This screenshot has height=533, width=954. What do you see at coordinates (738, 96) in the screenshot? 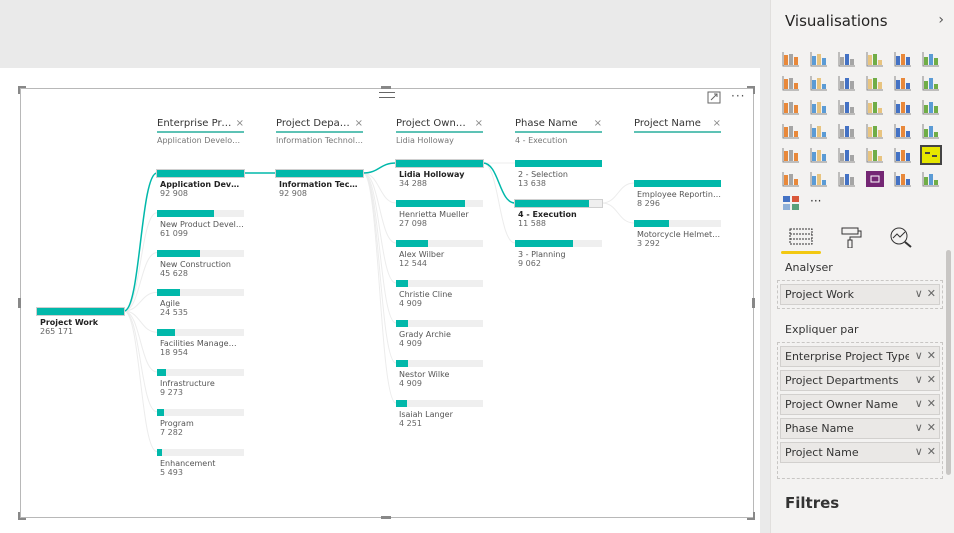
I see `more-options-button: ···` at bounding box center [738, 96].